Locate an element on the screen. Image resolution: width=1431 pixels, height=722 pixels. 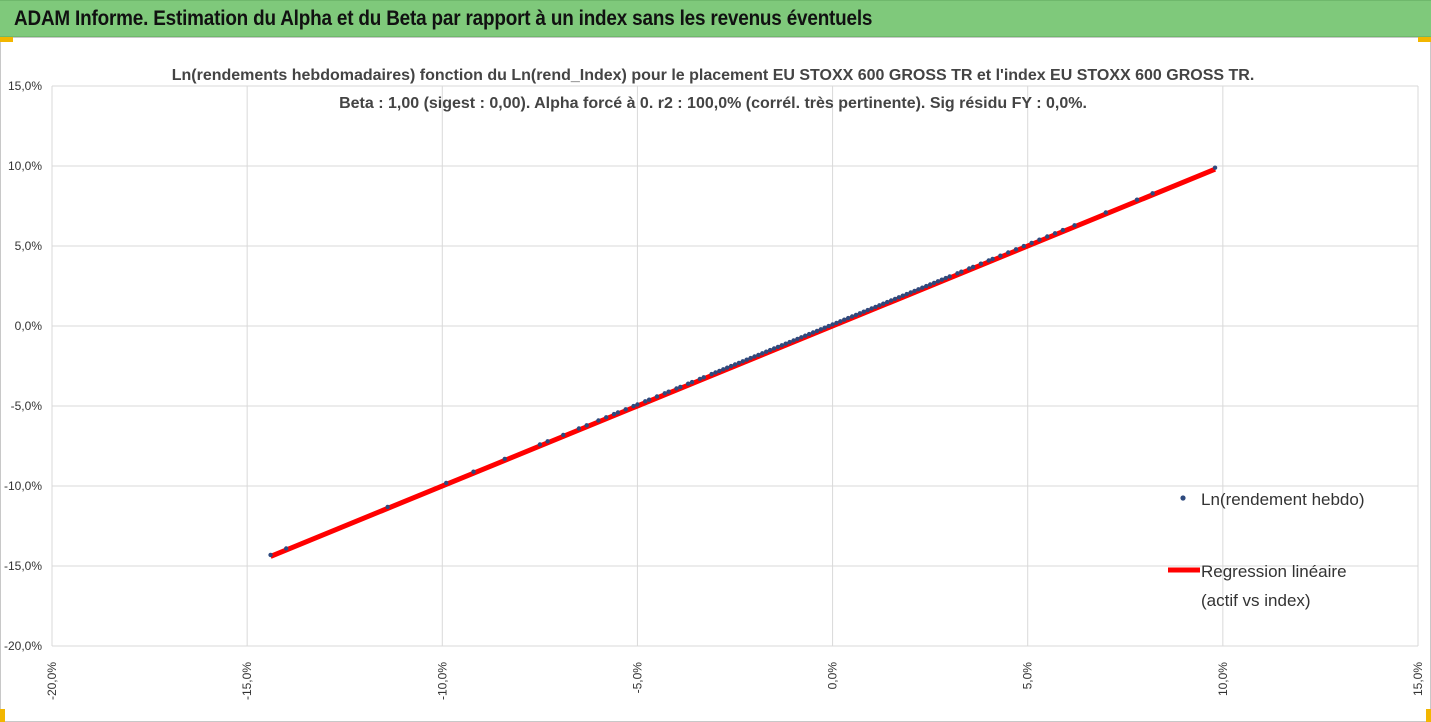
y-tick-label: 0,0% is located at coordinates (29, 326).